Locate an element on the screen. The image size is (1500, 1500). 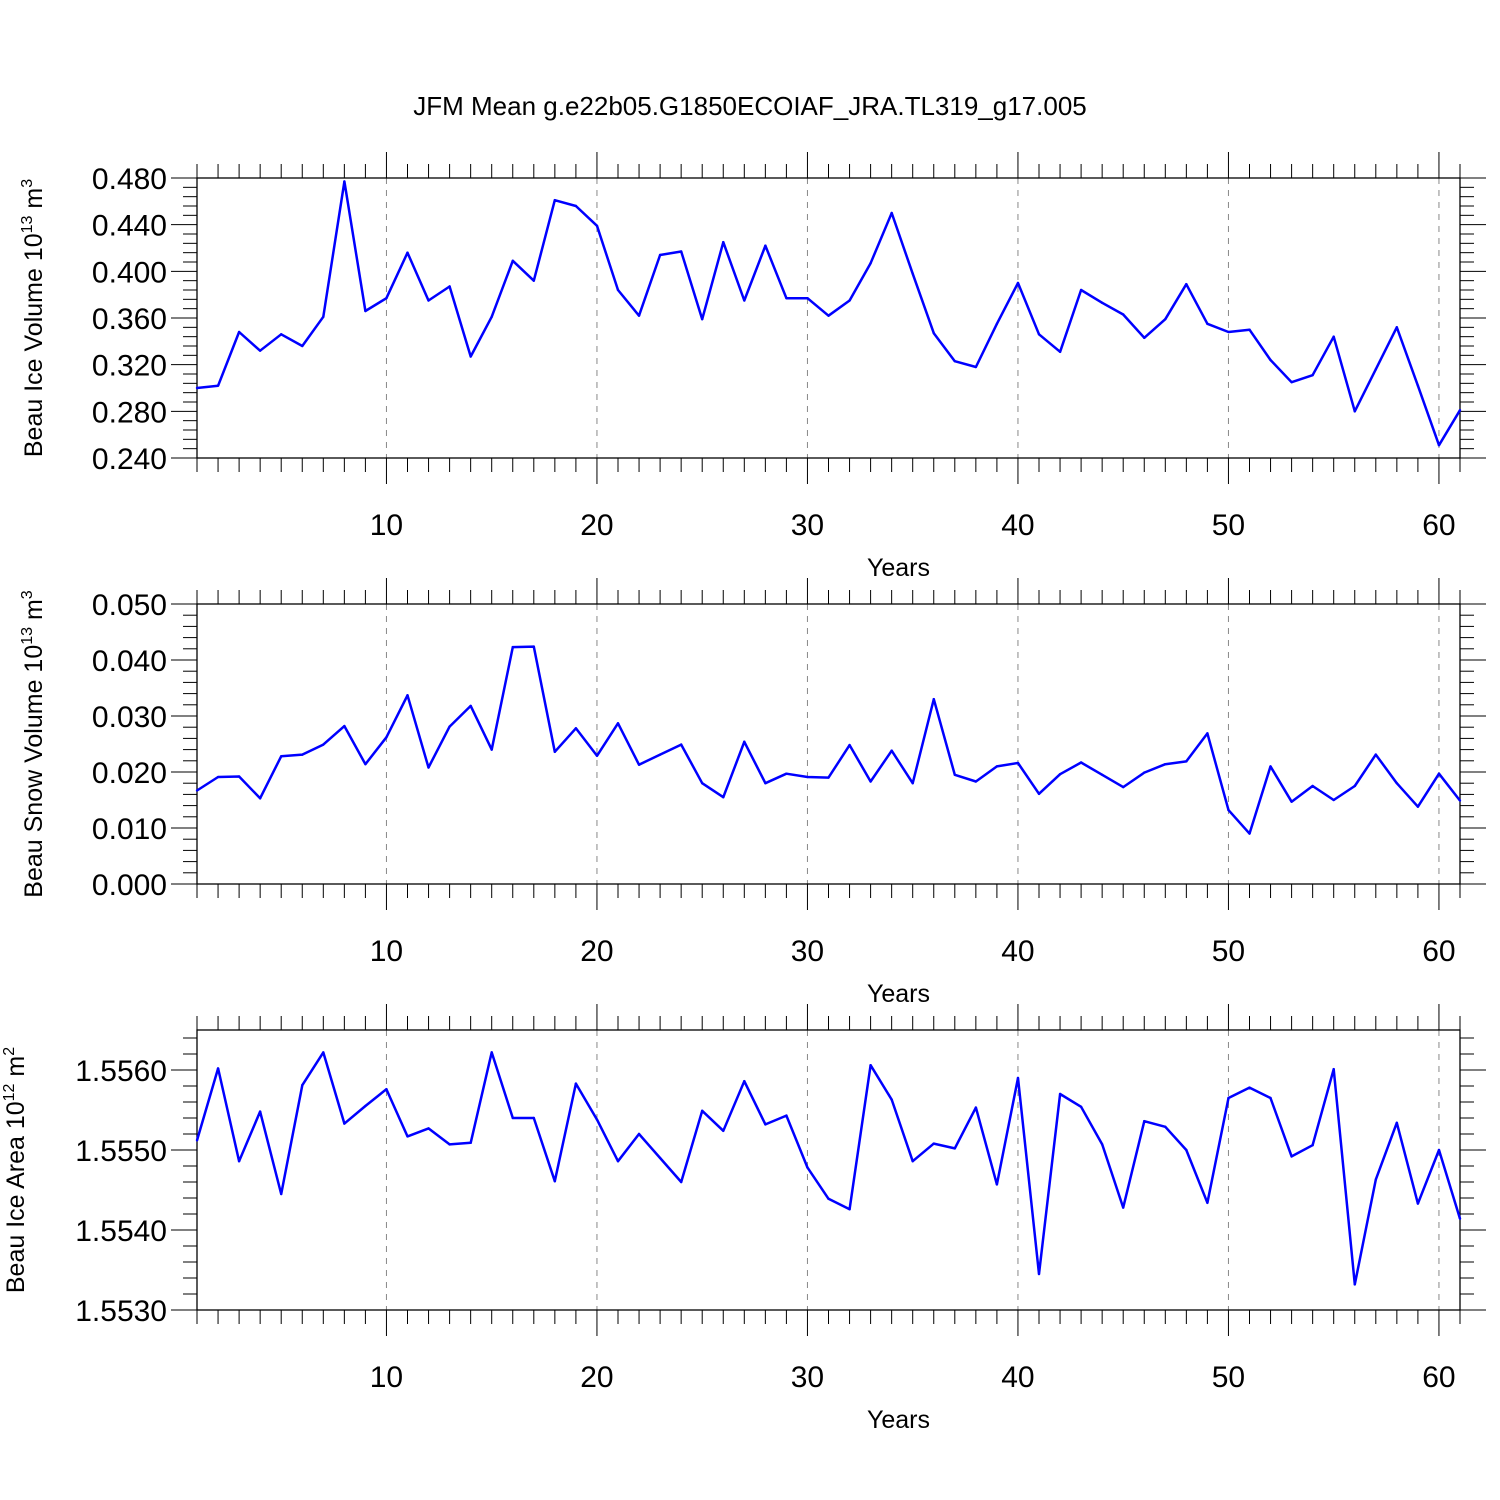
y-tick-label: 0.020 is located at coordinates (129, 773).